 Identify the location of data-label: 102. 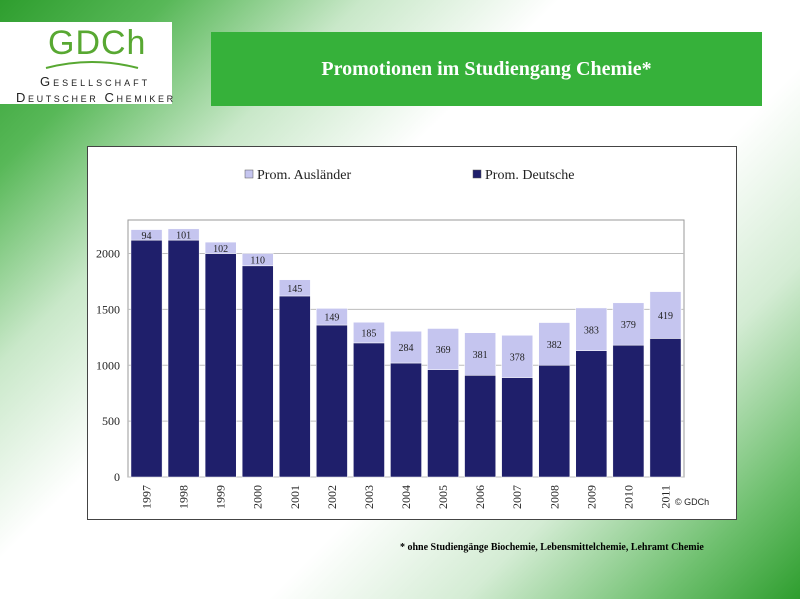
(220, 249).